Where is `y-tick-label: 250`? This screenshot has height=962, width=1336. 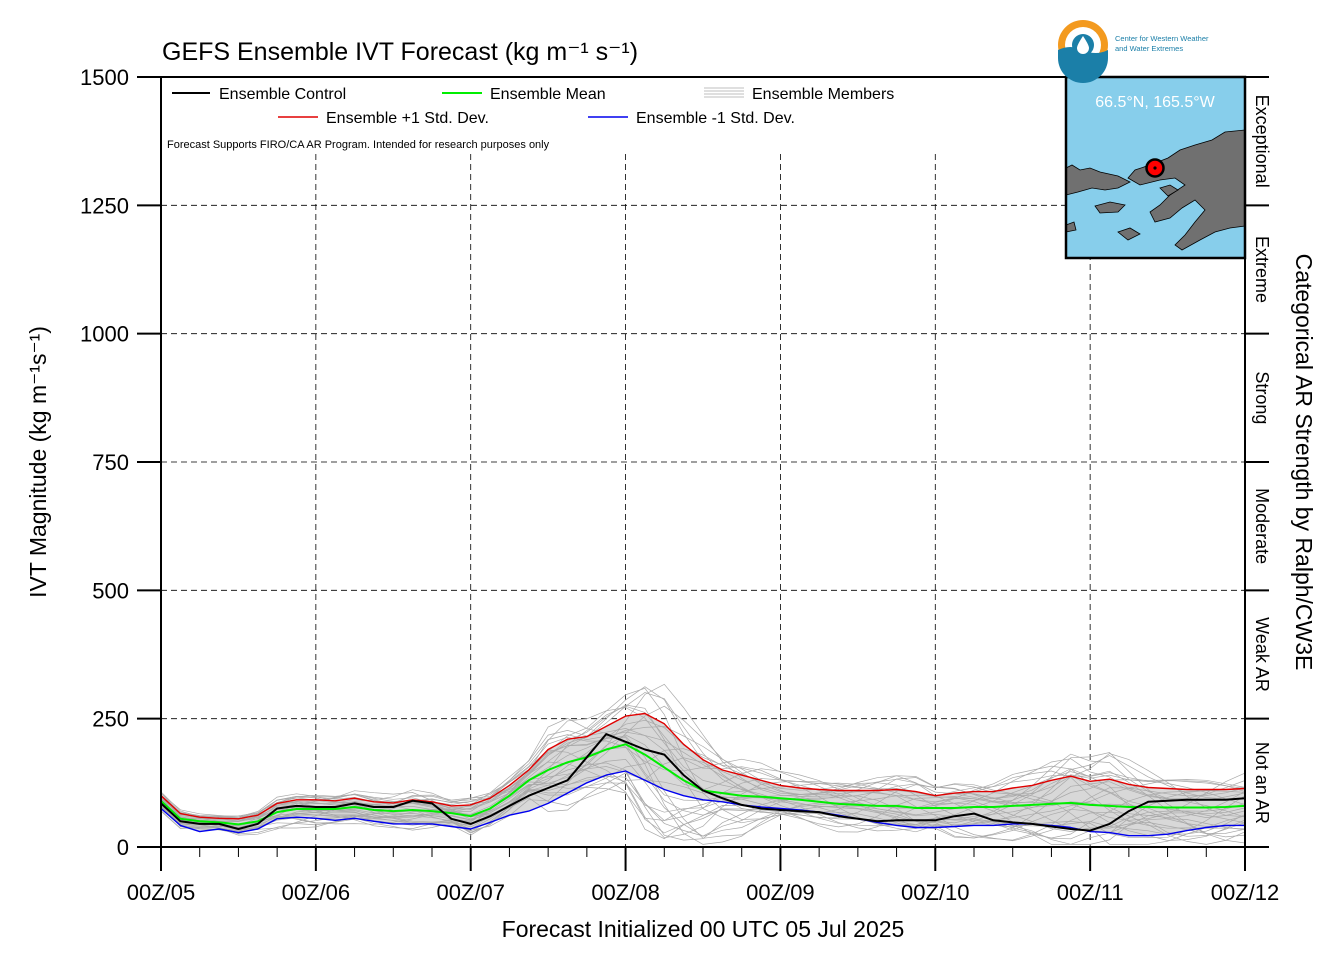 y-tick-label: 250 is located at coordinates (110, 719).